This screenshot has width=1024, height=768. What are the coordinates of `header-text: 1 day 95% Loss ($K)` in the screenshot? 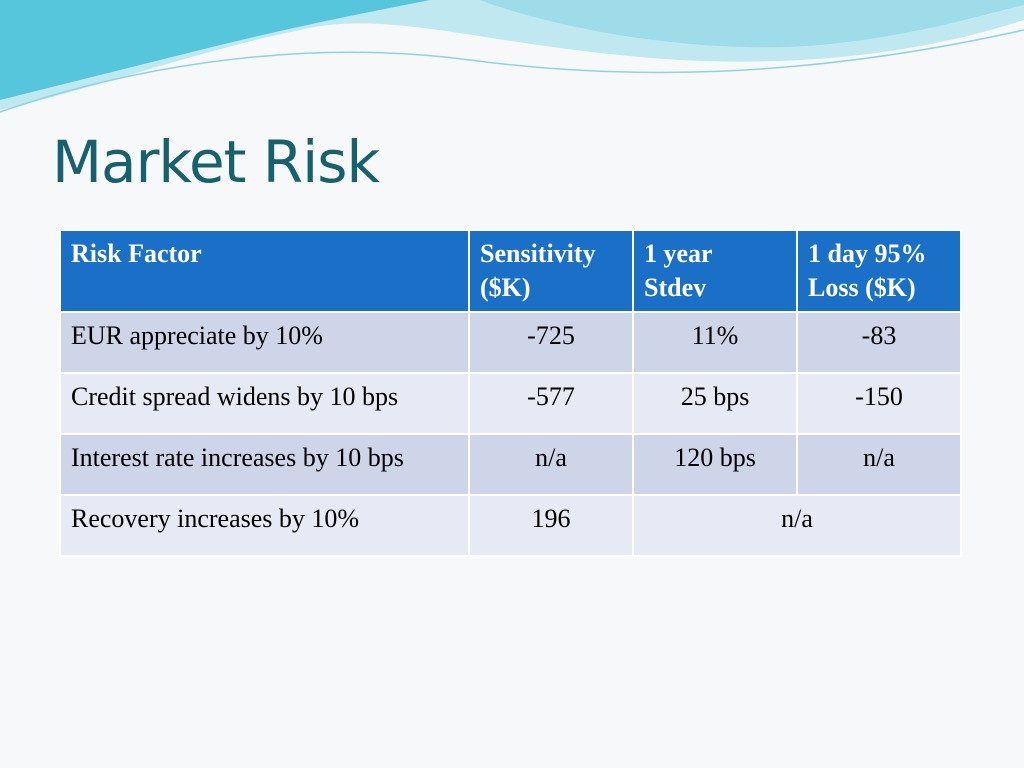 It's located at (867, 270).